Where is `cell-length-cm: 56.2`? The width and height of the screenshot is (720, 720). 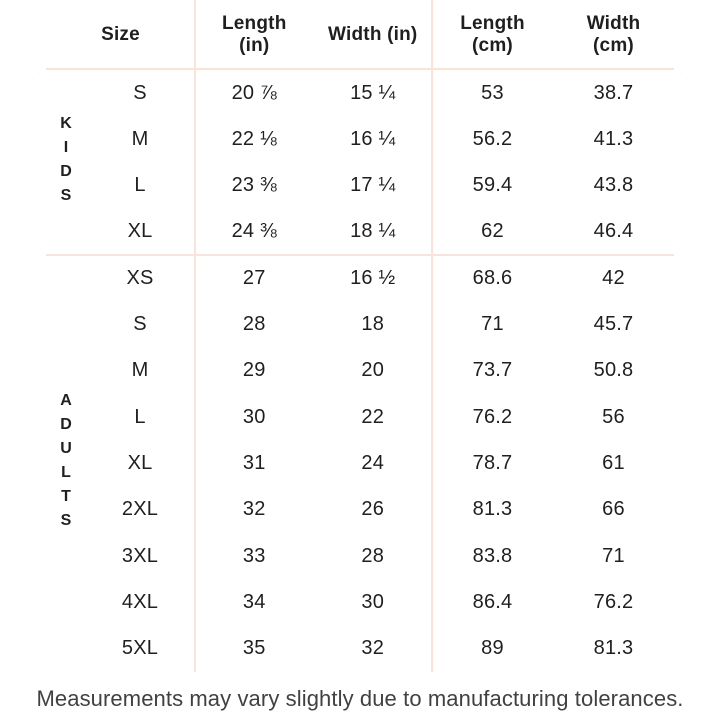 cell-length-cm: 56.2 is located at coordinates (492, 138).